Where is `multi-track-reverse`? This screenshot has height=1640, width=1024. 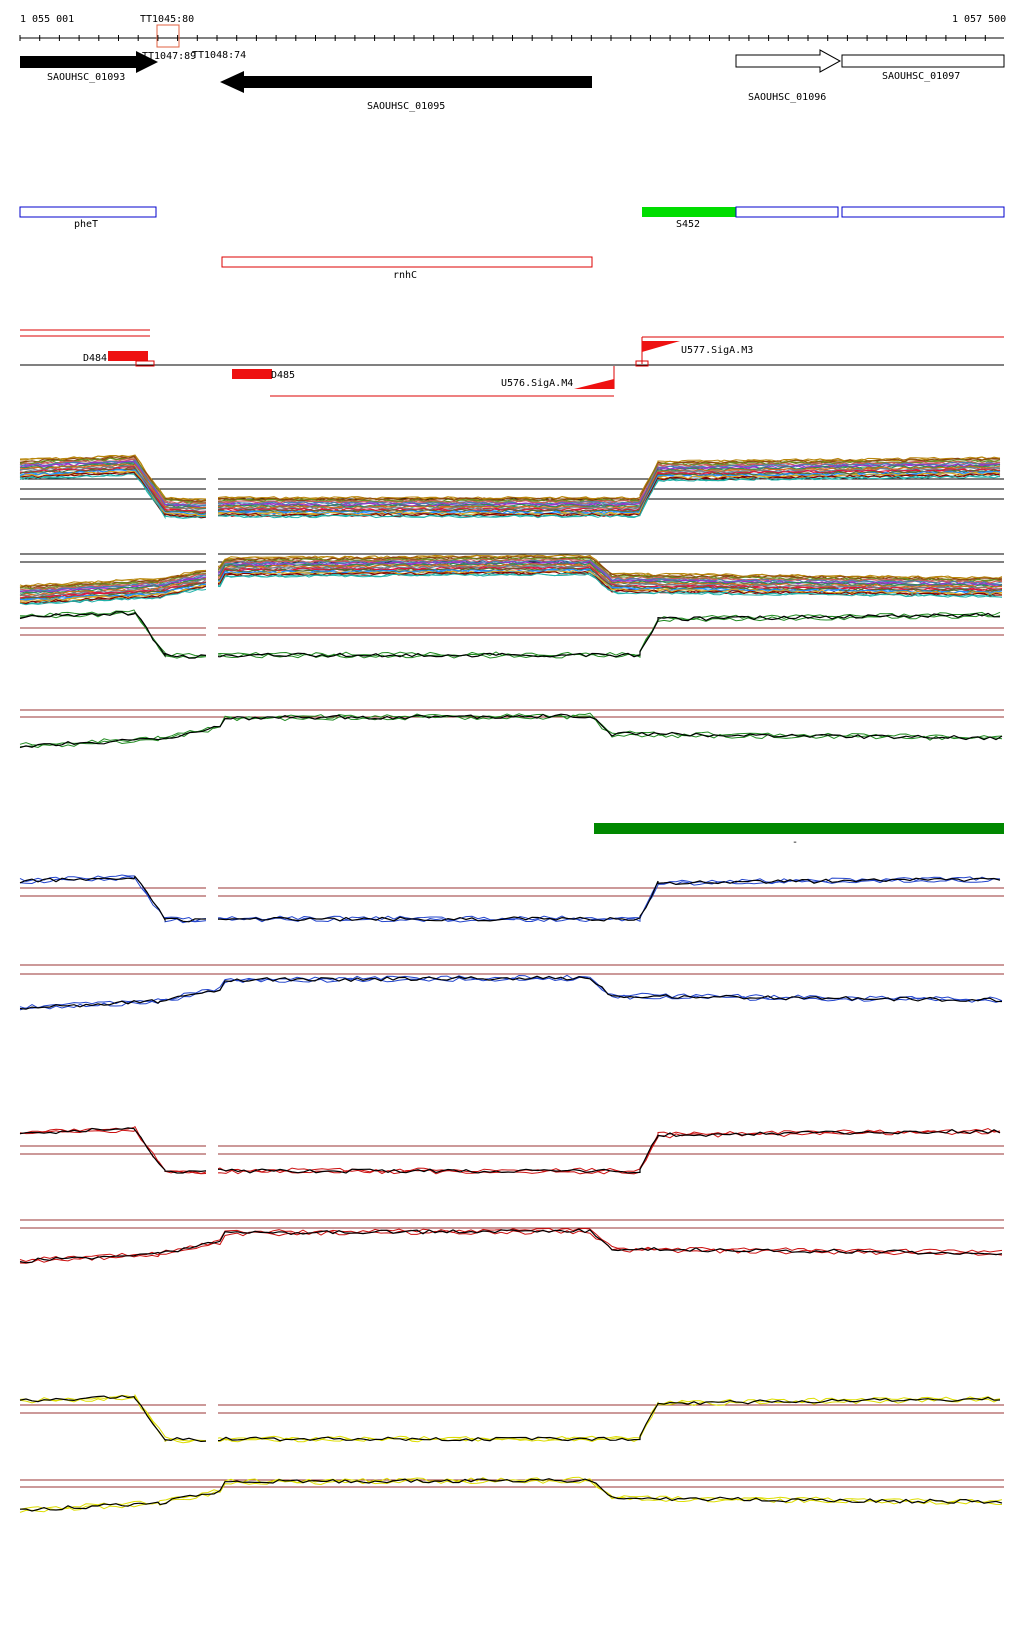 multi-track-reverse is located at coordinates (511, 587).